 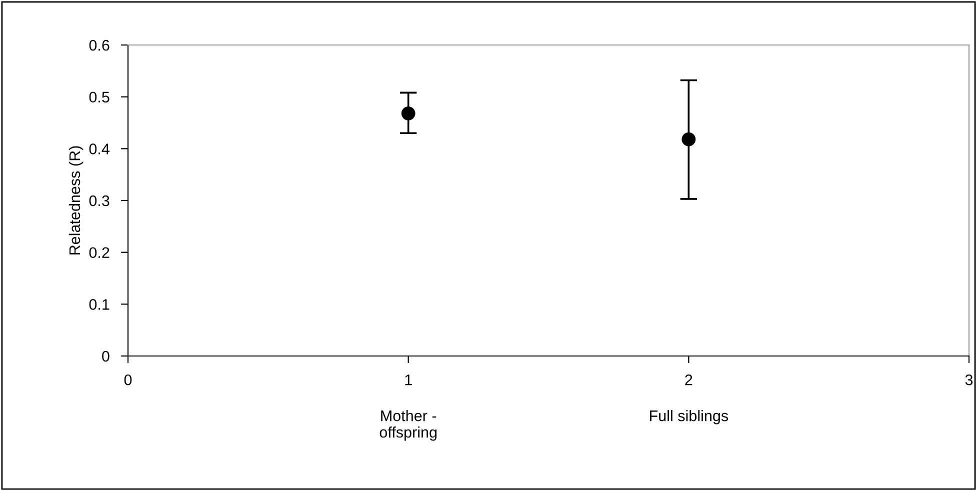 What do you see at coordinates (969, 380) in the screenshot?
I see `x-tick-label: 3` at bounding box center [969, 380].